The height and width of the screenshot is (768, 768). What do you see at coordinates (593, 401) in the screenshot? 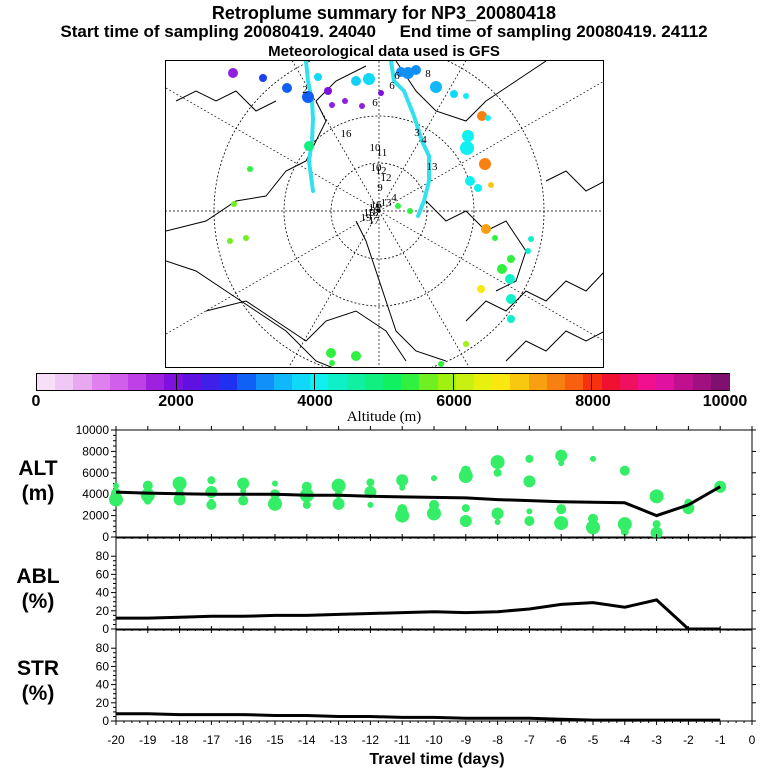
I see `colorbar-tick-label: 8000` at bounding box center [593, 401].